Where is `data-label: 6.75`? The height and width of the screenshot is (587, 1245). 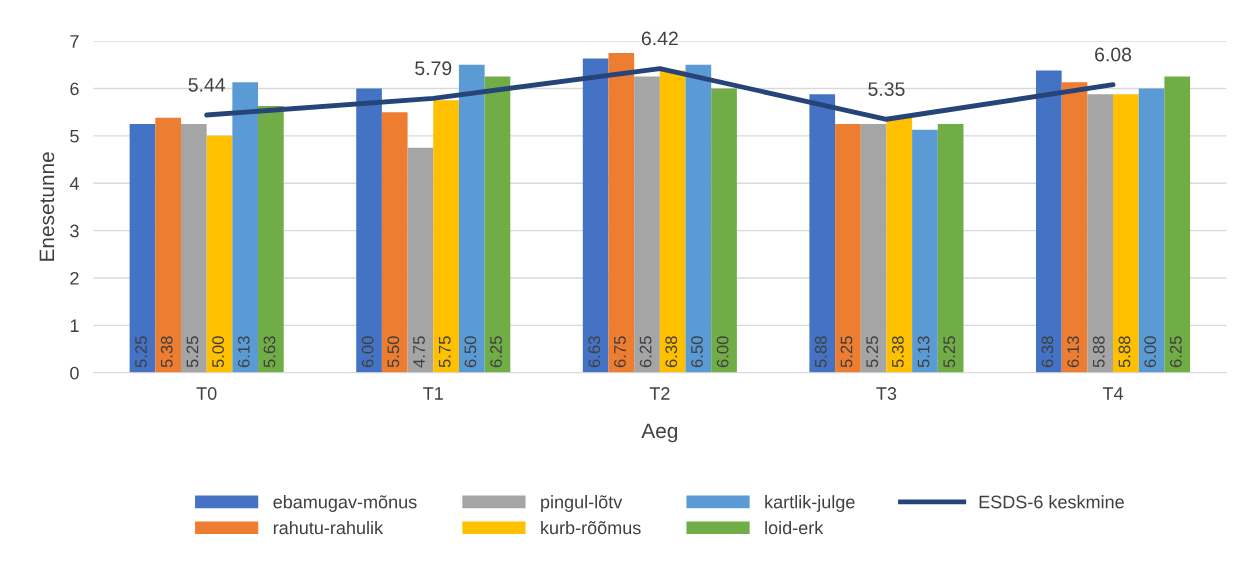 data-label: 6.75 is located at coordinates (620, 352).